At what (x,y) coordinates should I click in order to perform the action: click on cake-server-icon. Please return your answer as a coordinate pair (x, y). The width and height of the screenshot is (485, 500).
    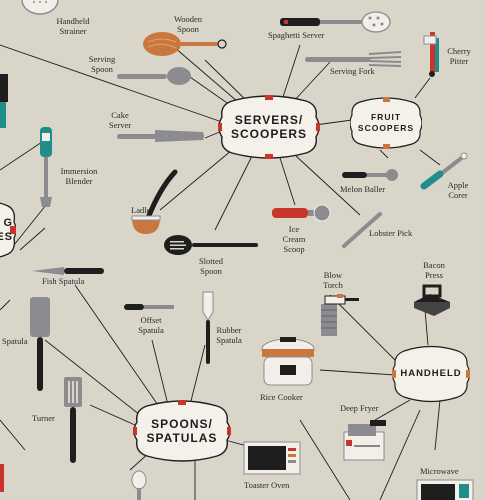
    Looking at the image, I should click on (160, 136).